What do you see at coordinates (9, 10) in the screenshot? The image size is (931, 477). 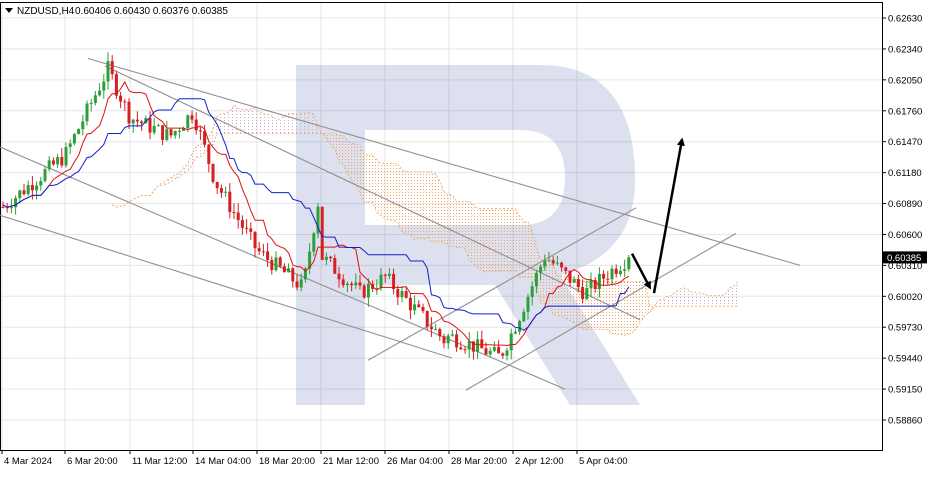 I see `triangle-down-icon` at bounding box center [9, 10].